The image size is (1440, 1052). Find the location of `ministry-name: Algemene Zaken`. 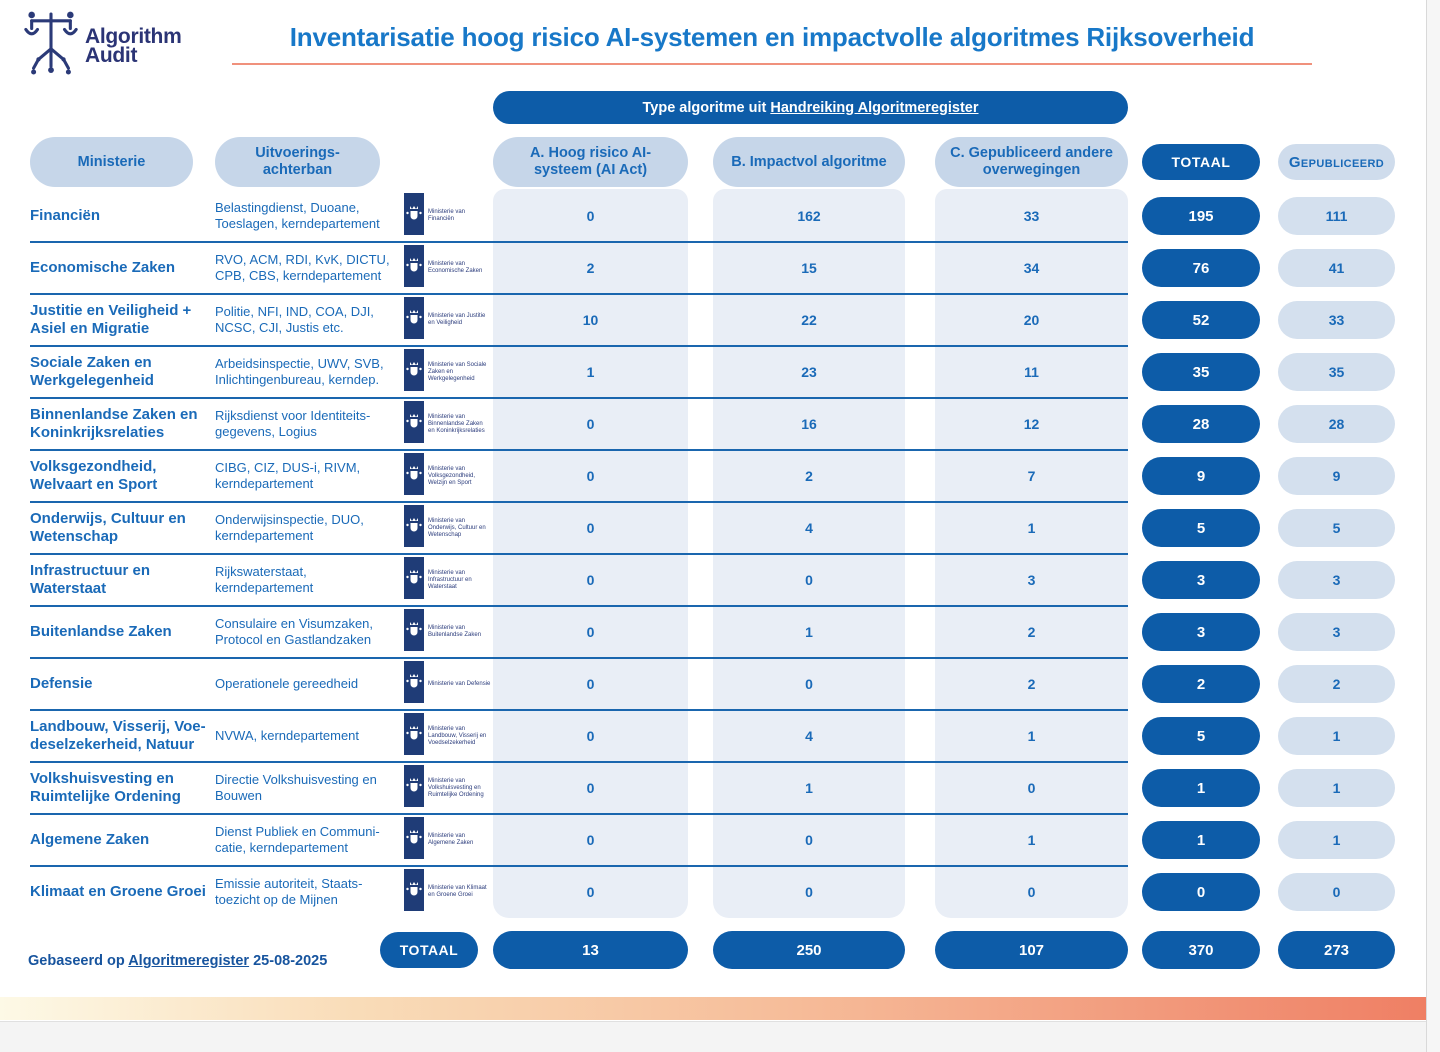

ministry-name: Algemene Zaken is located at coordinates (90, 839).